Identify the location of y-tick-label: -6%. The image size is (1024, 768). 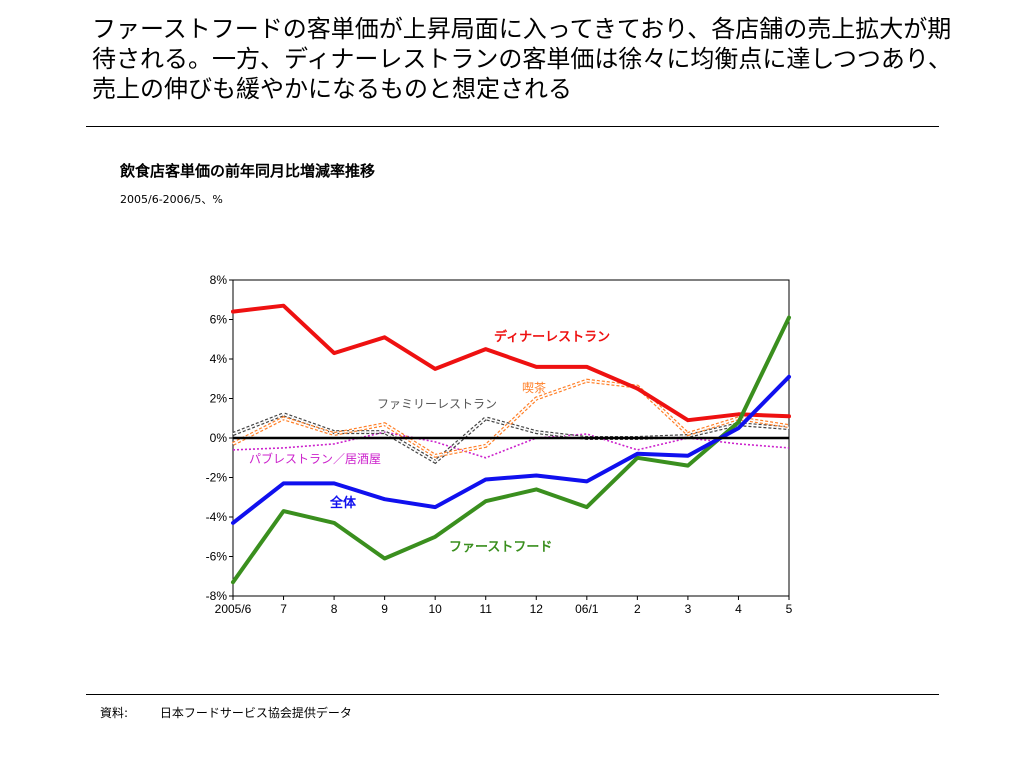
(217, 557).